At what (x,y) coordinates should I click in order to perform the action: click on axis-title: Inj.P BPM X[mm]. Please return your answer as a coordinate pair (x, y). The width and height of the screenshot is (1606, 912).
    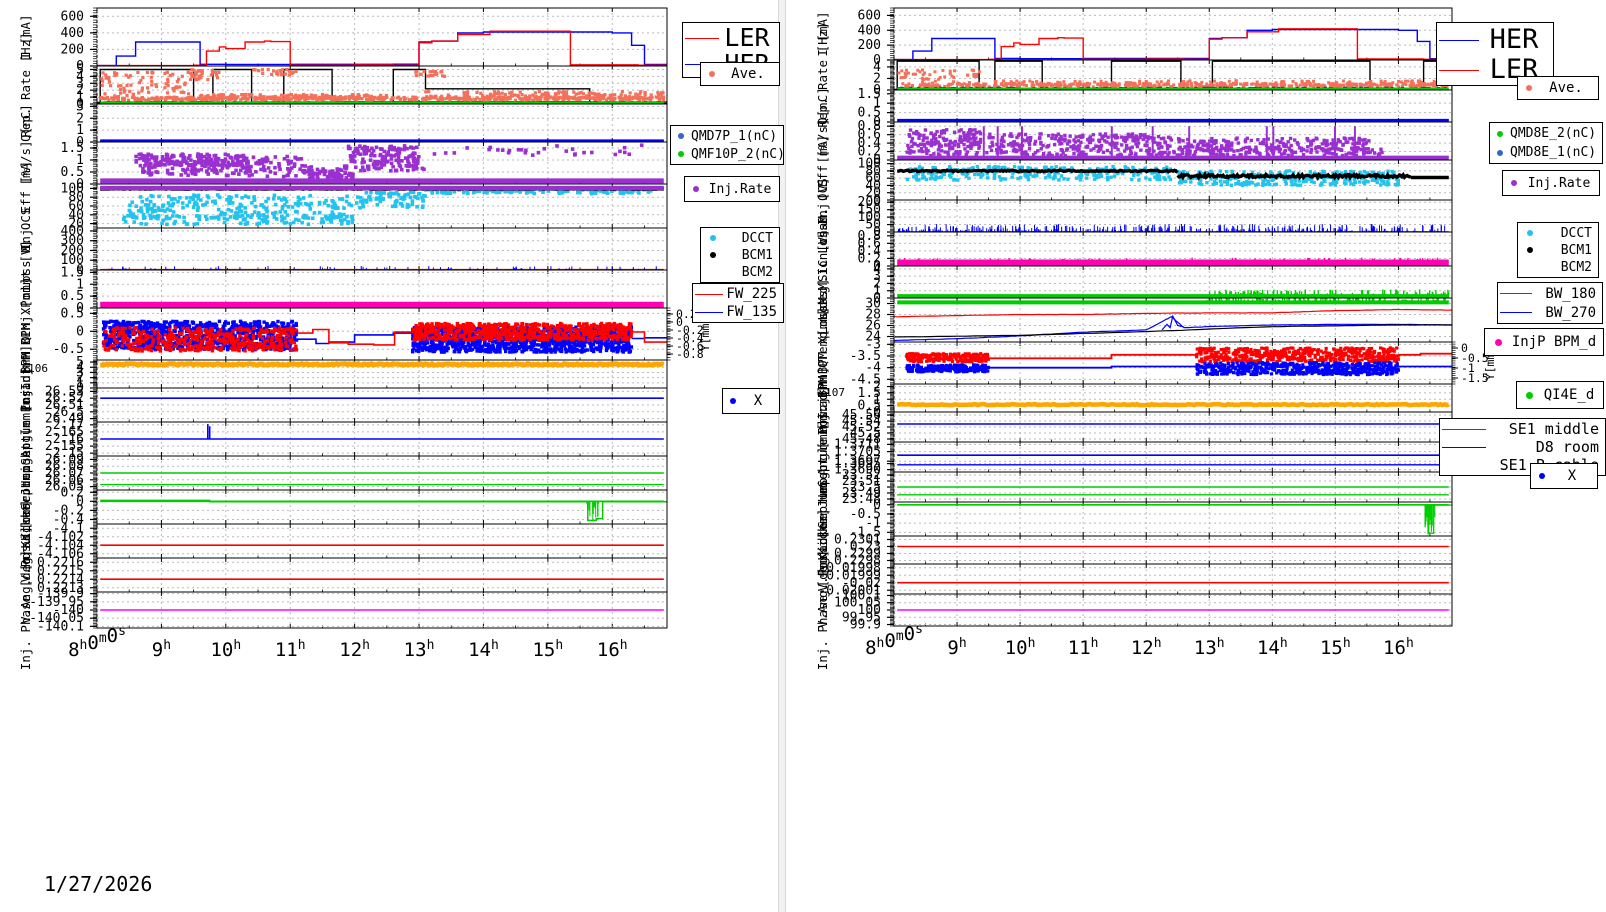
    Looking at the image, I should click on (822, 363).